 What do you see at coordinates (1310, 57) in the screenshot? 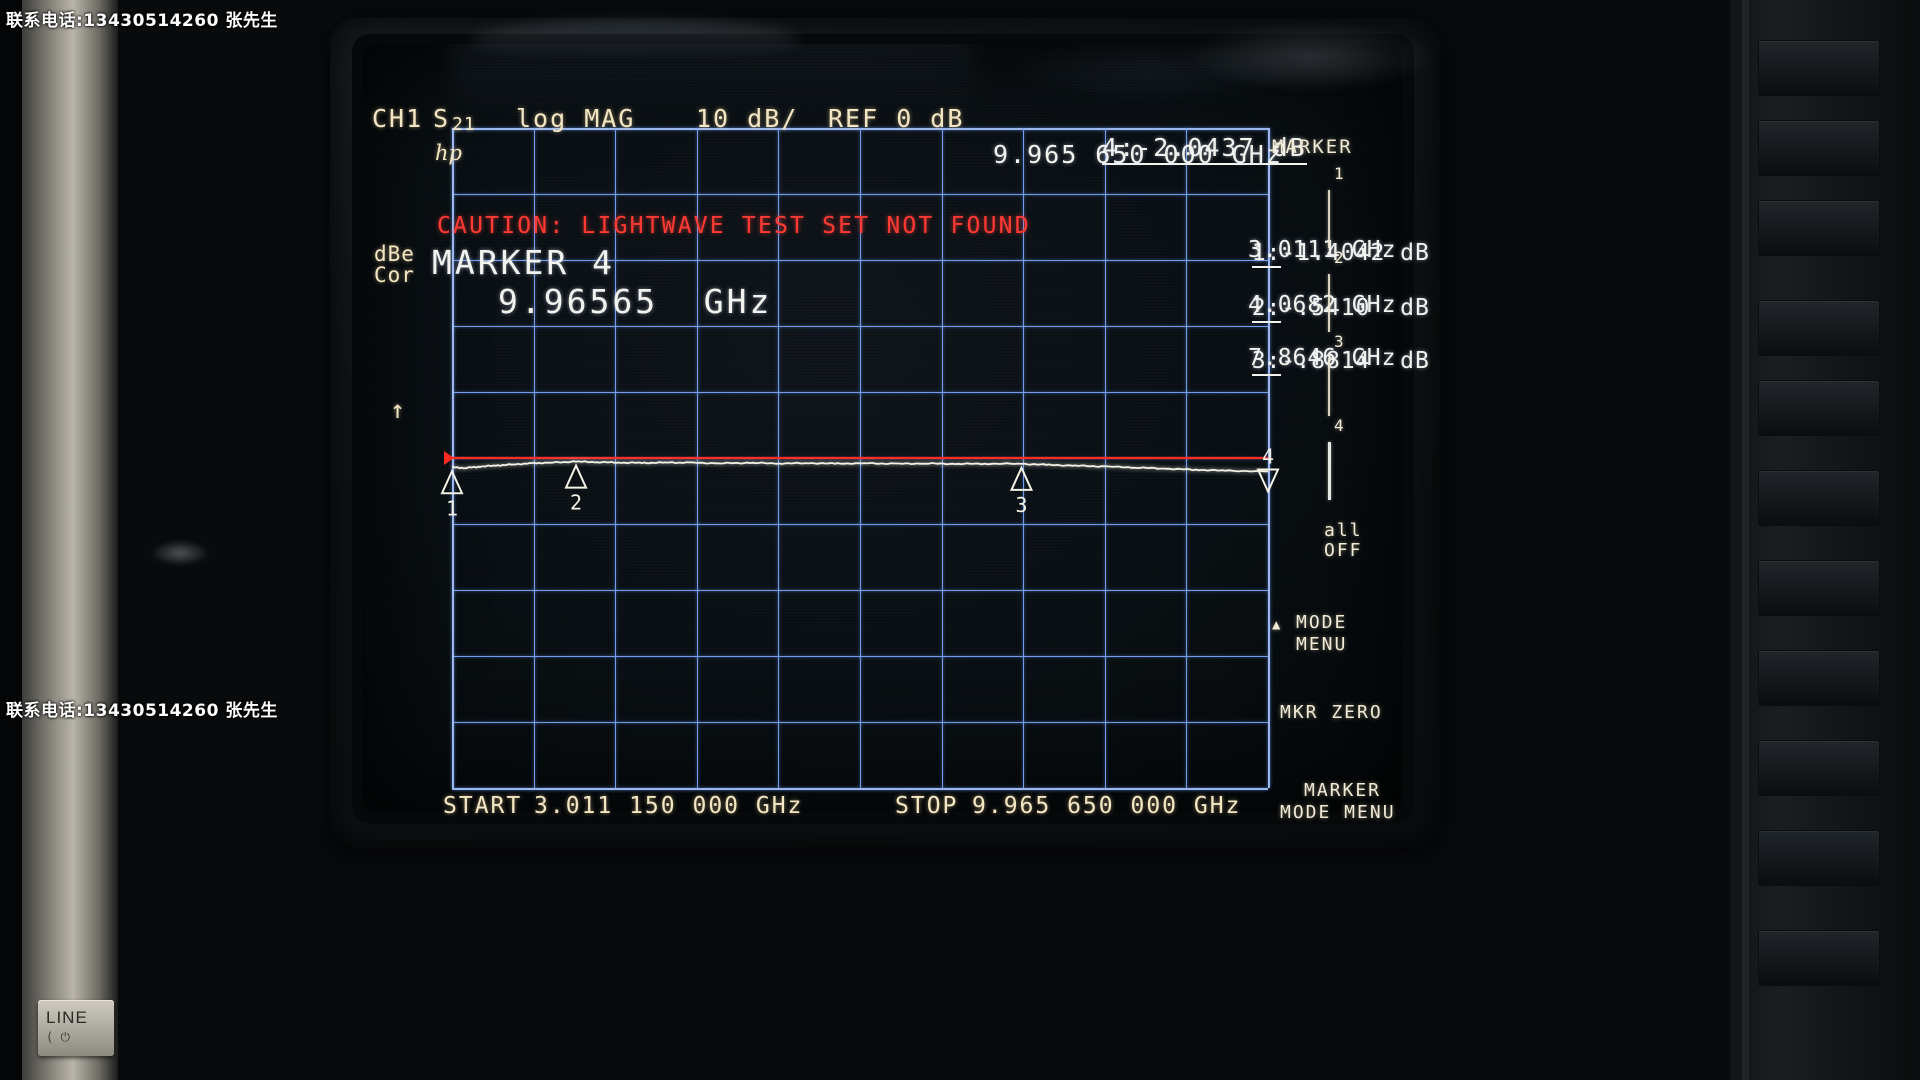
I see `bezel-gloss-right` at bounding box center [1310, 57].